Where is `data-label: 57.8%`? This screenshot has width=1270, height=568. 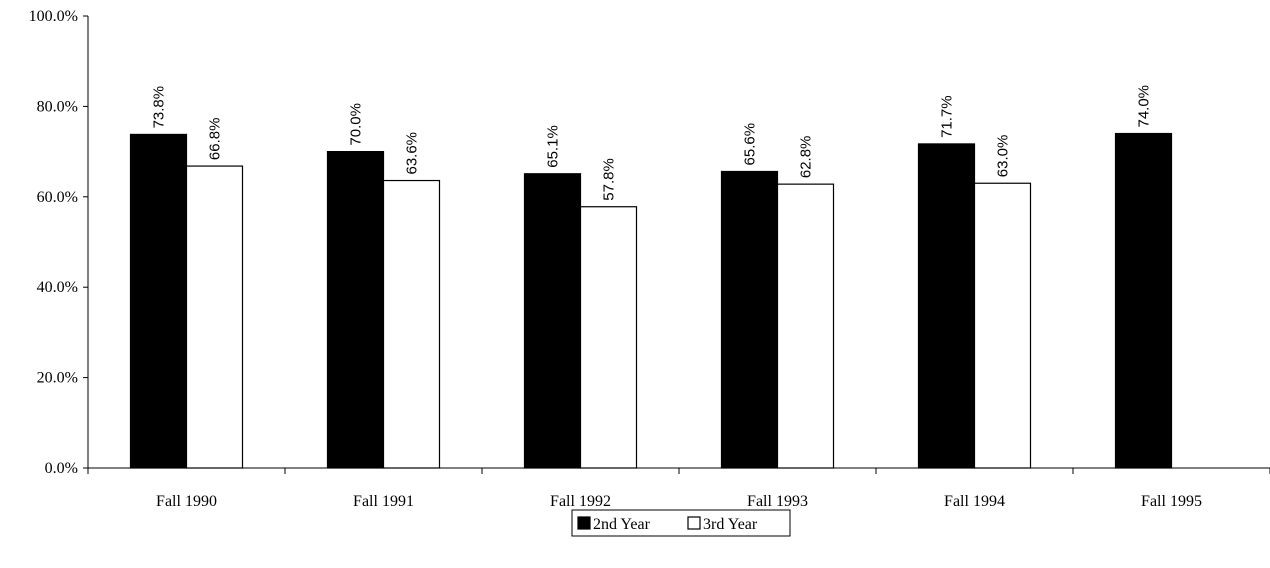
data-label: 57.8% is located at coordinates (609, 179).